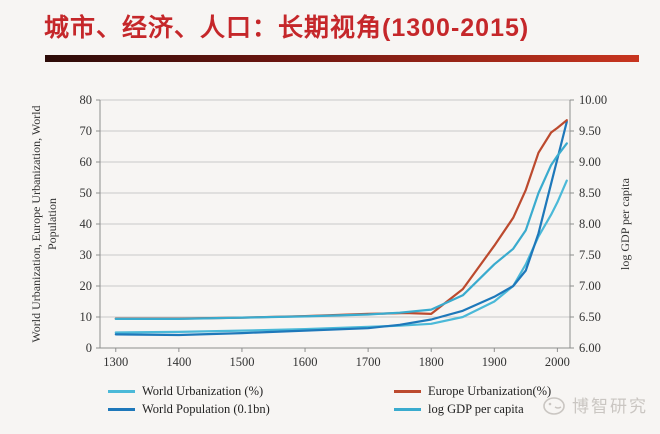 Image resolution: width=660 pixels, height=434 pixels. I want to click on left-axis-tick-label: 10, so click(86, 317).